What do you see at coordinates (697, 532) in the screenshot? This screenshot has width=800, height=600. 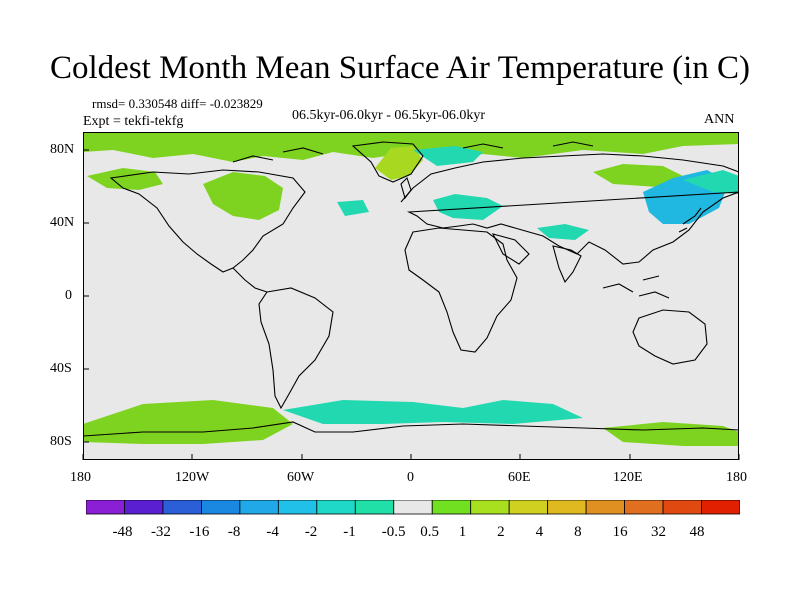 I see `colorbar-label: 48` at bounding box center [697, 532].